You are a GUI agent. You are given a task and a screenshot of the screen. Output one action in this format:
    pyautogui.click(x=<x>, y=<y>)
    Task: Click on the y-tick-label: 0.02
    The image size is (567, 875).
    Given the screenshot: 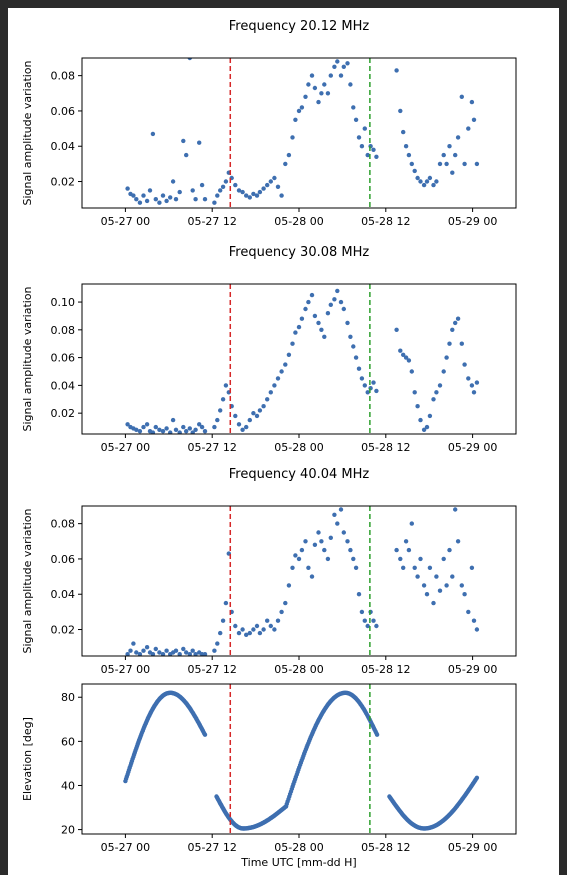 What is the action you would take?
    pyautogui.click(x=63, y=182)
    